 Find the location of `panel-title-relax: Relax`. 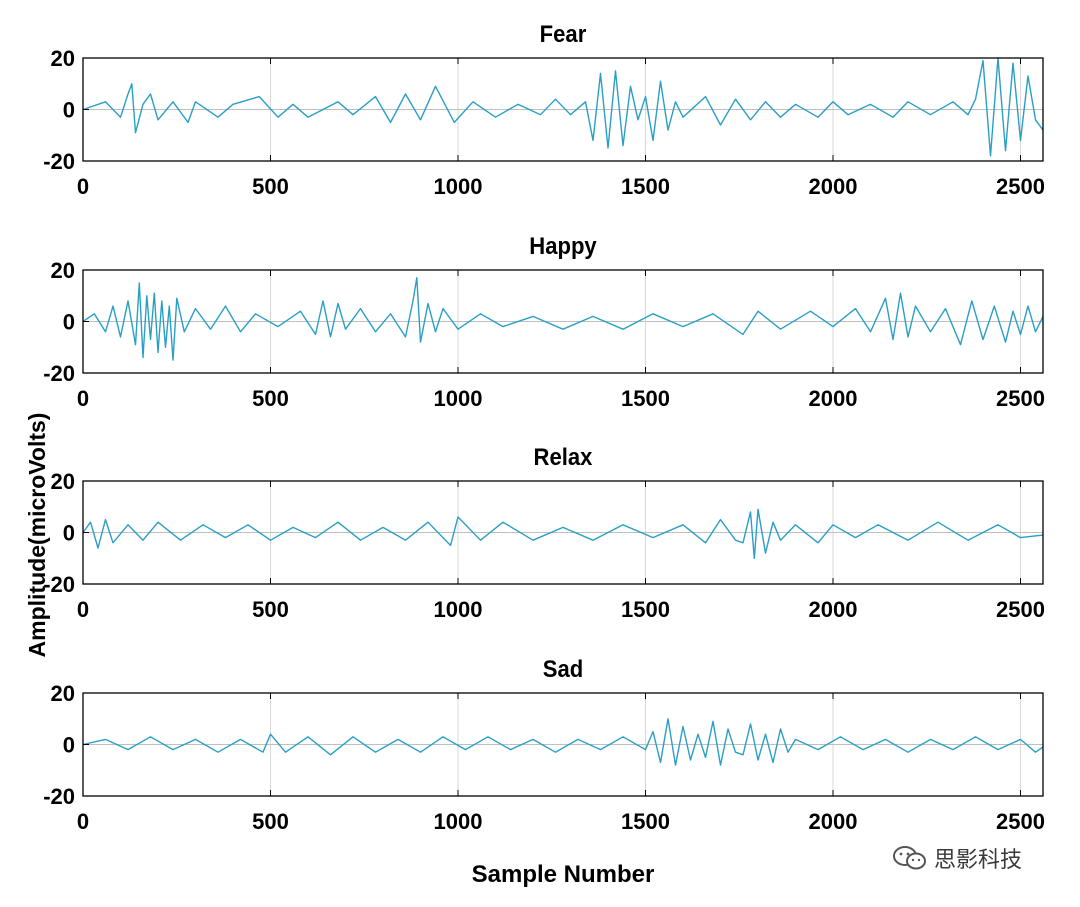

panel-title-relax: Relax is located at coordinates (563, 456).